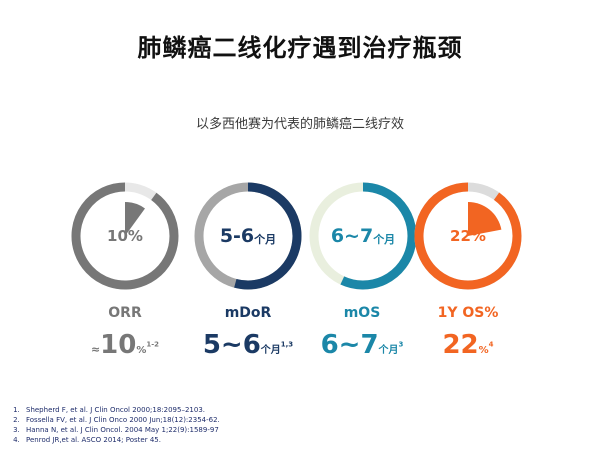  I want to click on mdor-value-number: 5~6, so click(231, 345).